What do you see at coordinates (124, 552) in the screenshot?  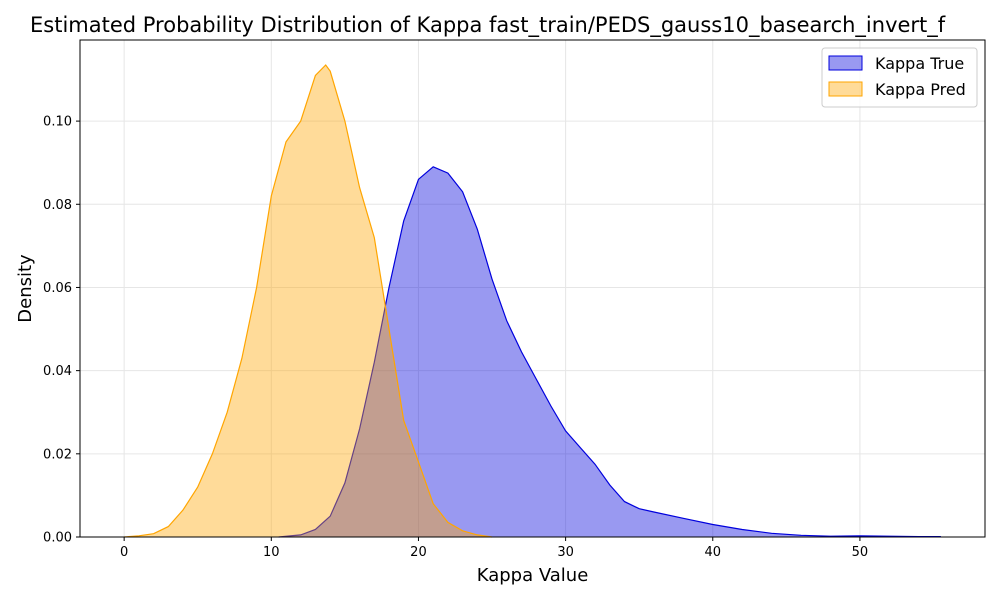 I see `x-tick-label-0: 0` at bounding box center [124, 552].